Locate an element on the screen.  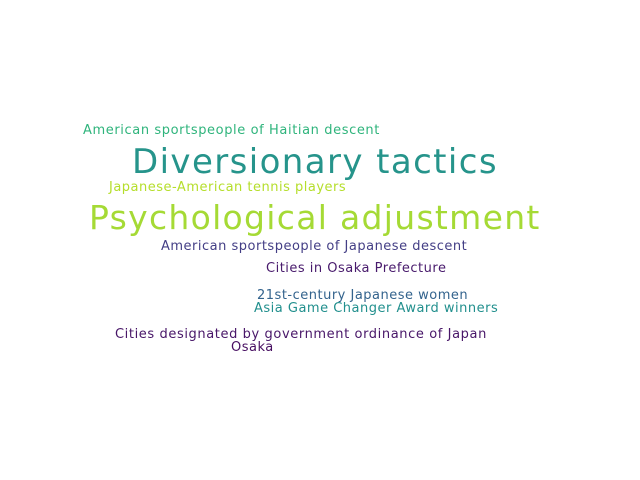
word-21st-century-japanese-women: 21st-century Japanese women is located at coordinates (363, 295).